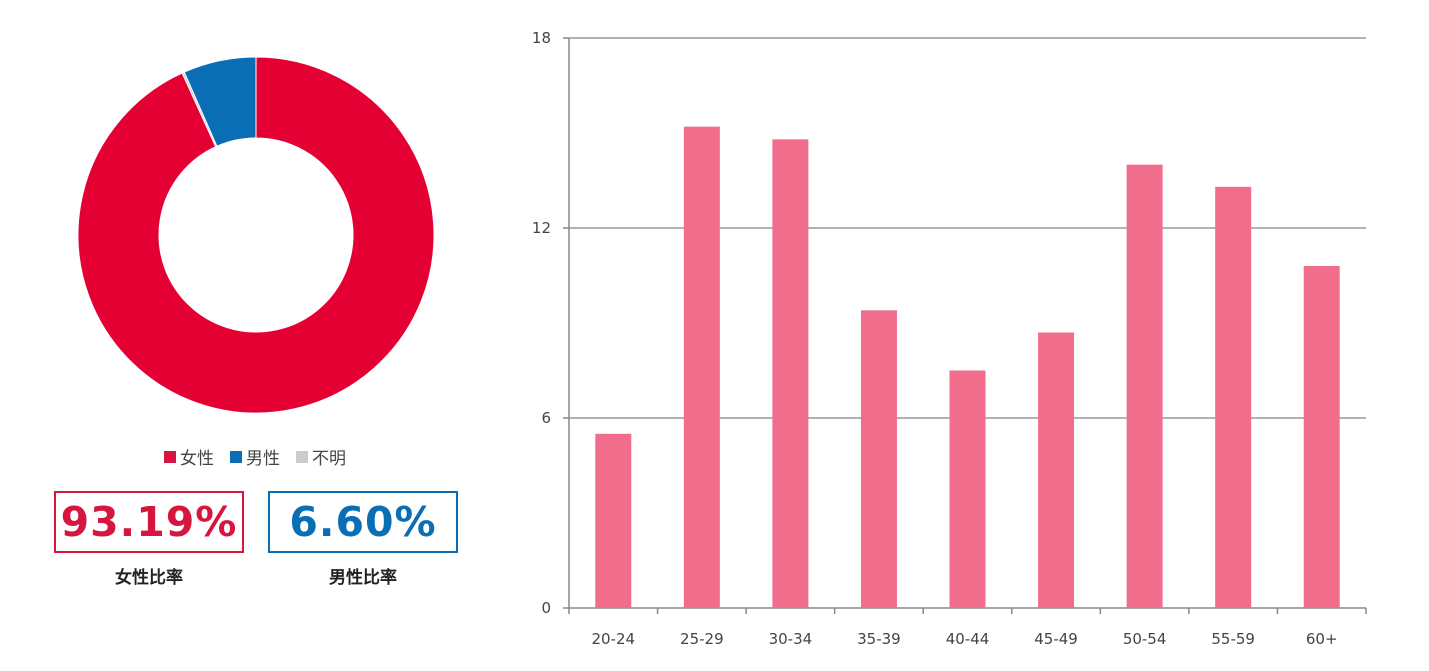 The width and height of the screenshot is (1429, 671). I want to click on male-ratio-label: 男性比率, so click(363, 578).